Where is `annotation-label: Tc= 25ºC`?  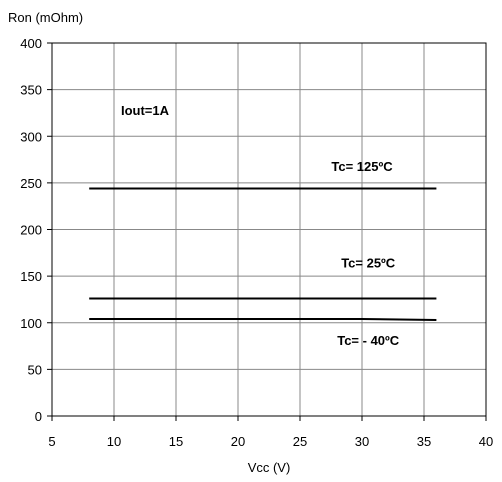
annotation-label: Tc= 25ºC is located at coordinates (368, 263).